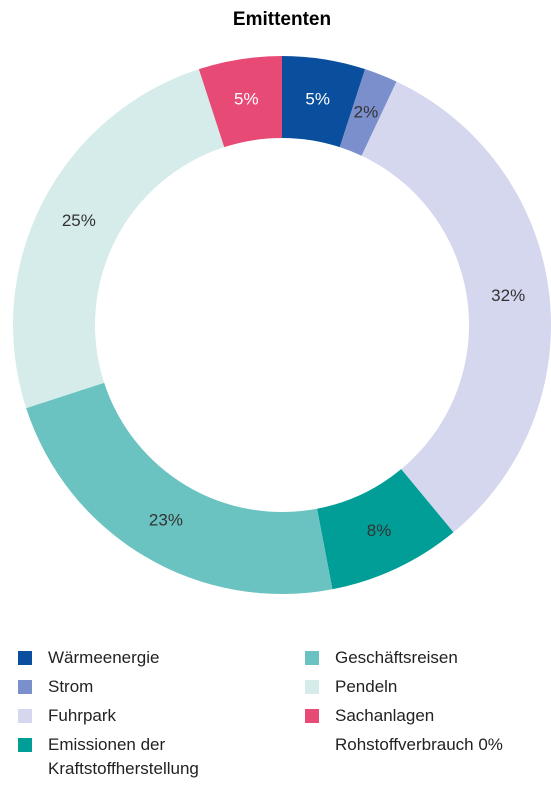 This screenshot has height=785, width=551. Describe the element at coordinates (82, 715) in the screenshot. I see `legend-label: Fuhrpark` at that location.